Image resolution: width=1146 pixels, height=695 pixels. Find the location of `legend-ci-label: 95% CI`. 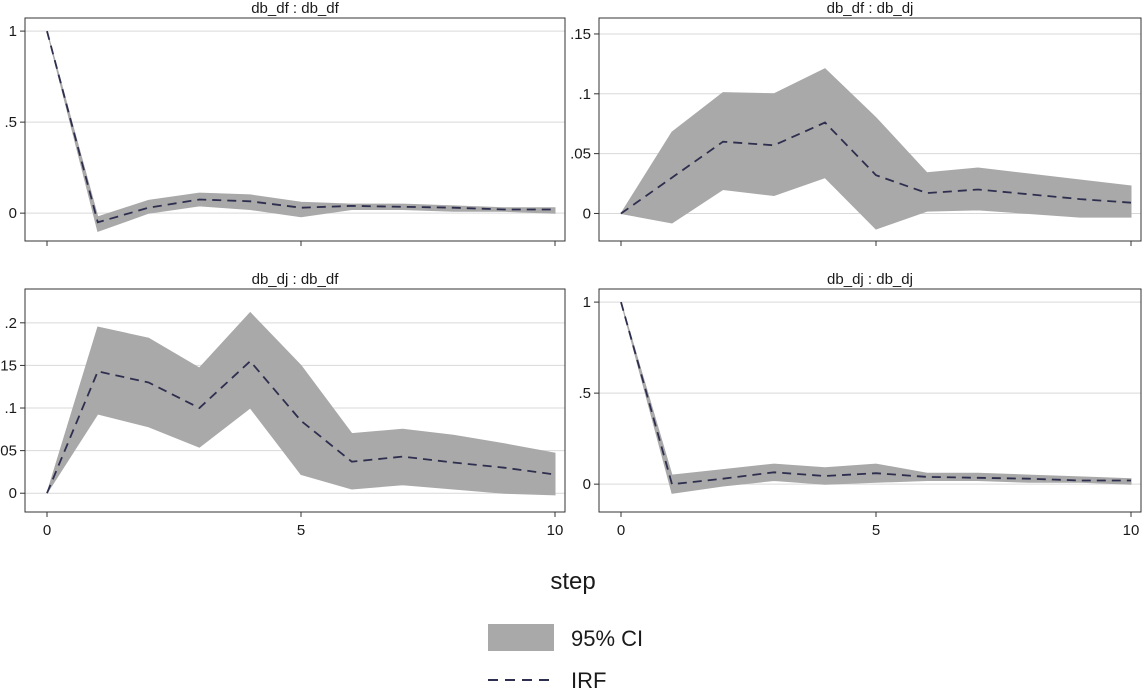

legend-ci-label: 95% CI is located at coordinates (607, 638).